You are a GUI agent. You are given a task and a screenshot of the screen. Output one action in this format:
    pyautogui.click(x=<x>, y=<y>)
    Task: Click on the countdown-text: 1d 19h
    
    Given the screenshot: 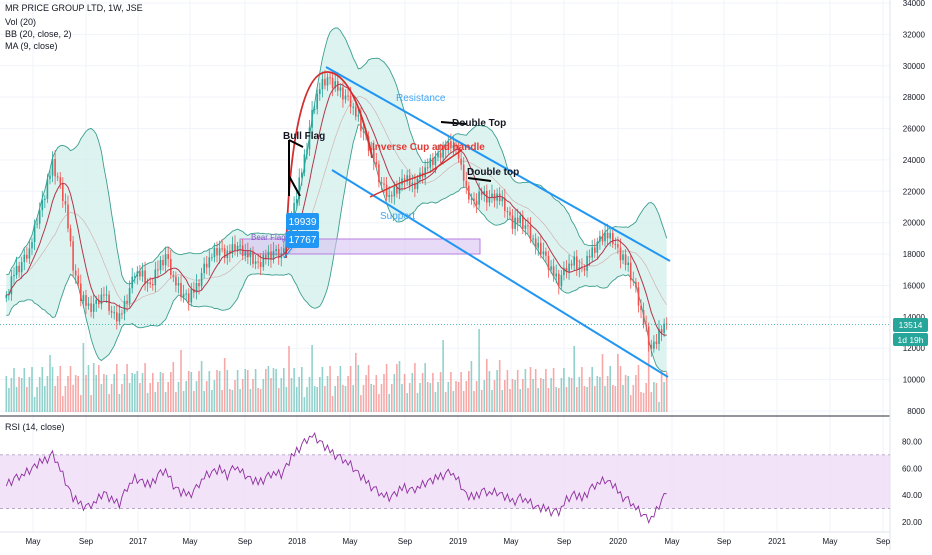 What is the action you would take?
    pyautogui.click(x=911, y=340)
    